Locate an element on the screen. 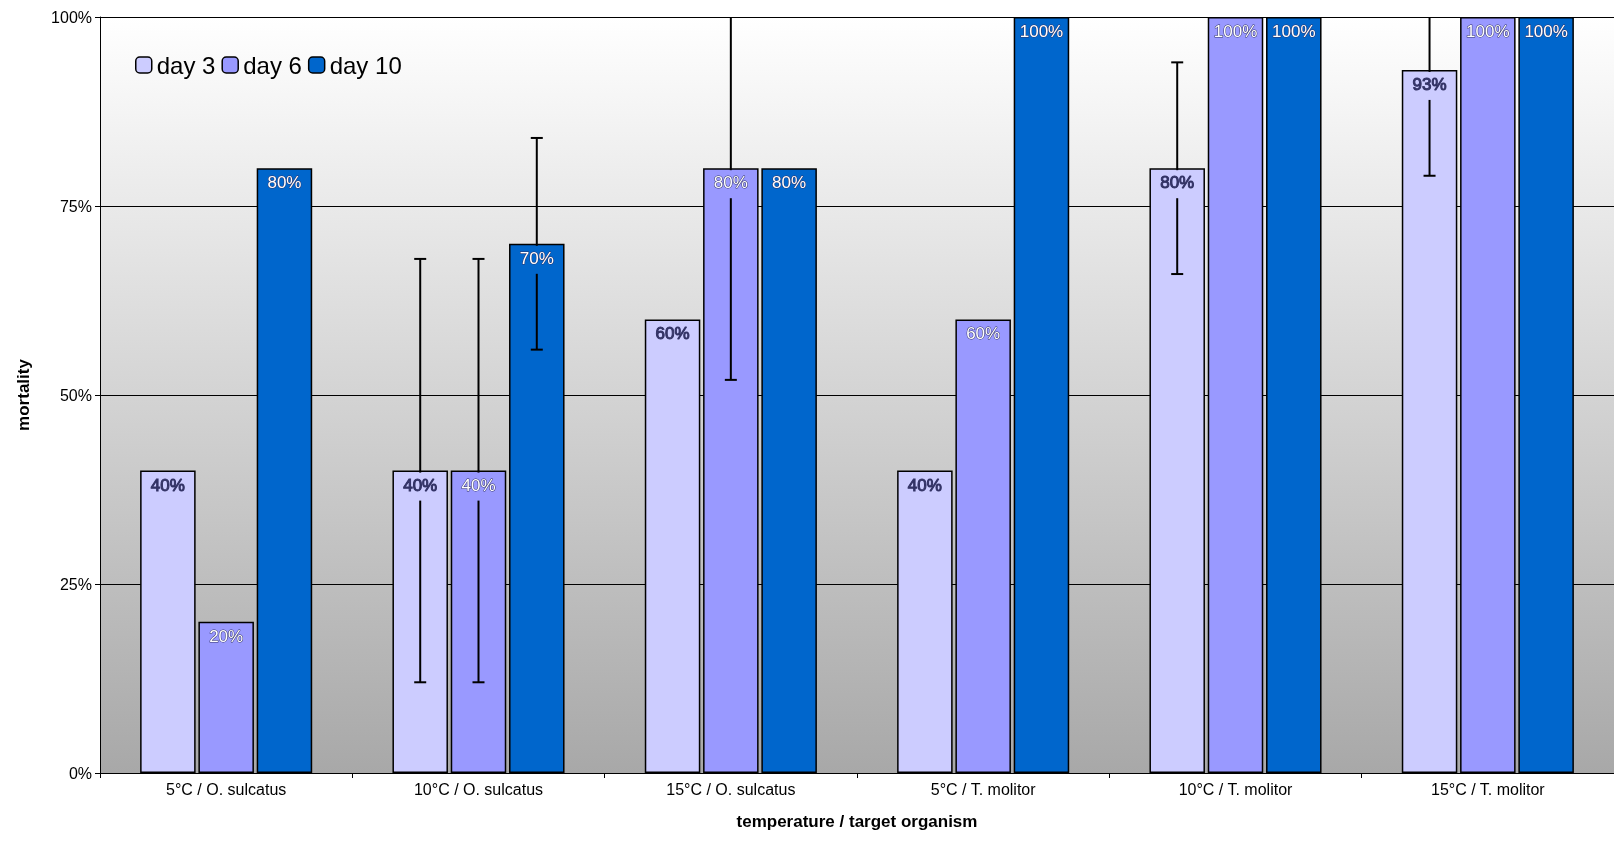  data-label: 20% is located at coordinates (226, 636).